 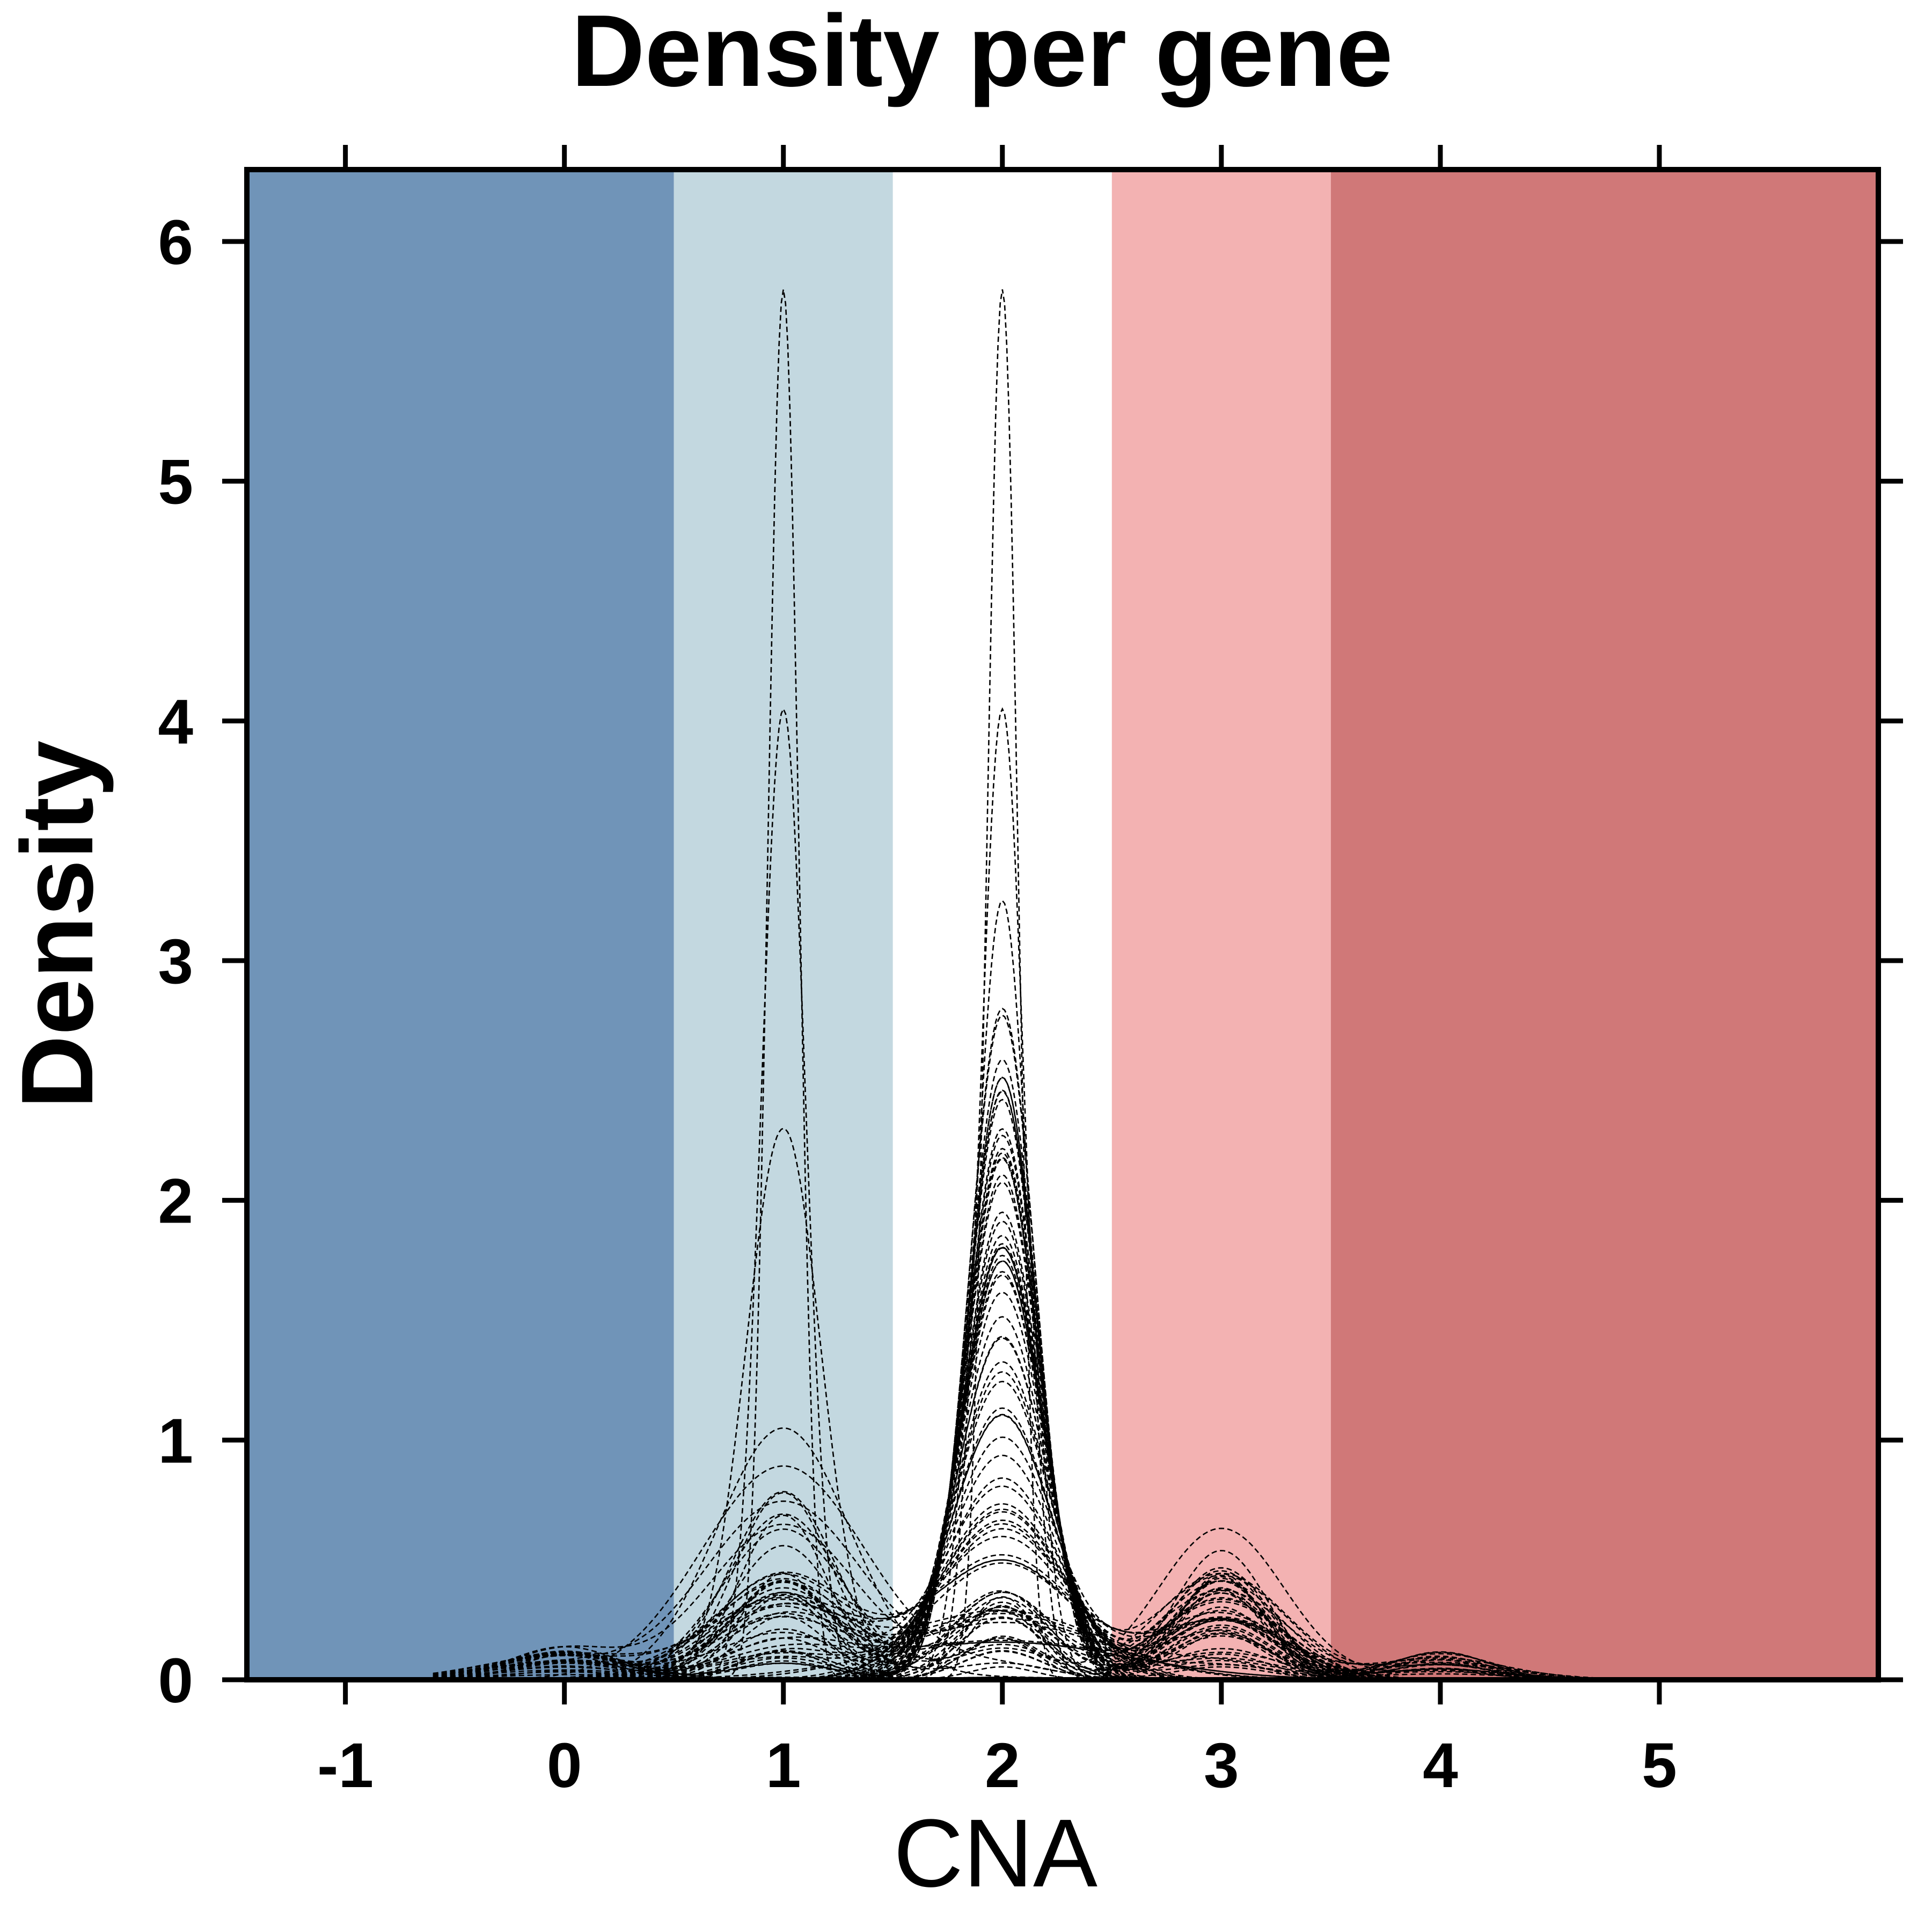 I want to click on x-axis-label: CNA, so click(x=995, y=1853).